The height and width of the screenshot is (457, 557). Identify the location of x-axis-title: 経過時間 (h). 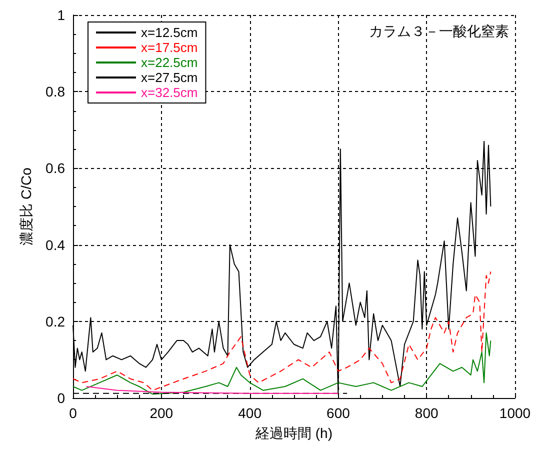
(293, 433).